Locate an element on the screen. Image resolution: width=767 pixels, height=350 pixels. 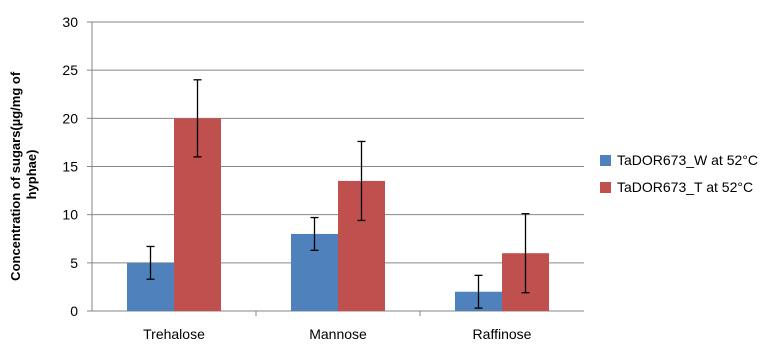
y-axis-title: Concentration of sugars(µg/mg of hyphae) is located at coordinates (23, 174).